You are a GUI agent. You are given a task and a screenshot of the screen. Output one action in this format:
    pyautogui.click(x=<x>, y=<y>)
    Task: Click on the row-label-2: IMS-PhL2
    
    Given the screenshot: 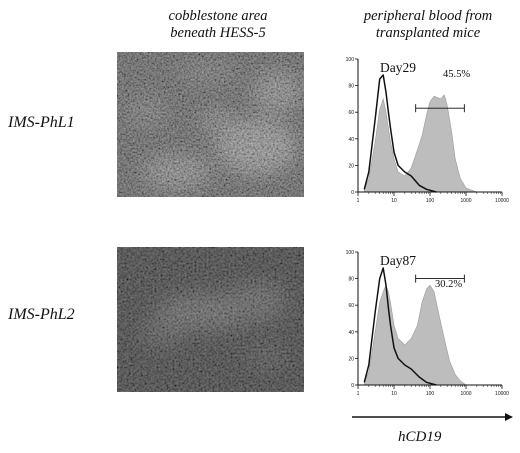 What is the action you would take?
    pyautogui.click(x=41, y=314)
    